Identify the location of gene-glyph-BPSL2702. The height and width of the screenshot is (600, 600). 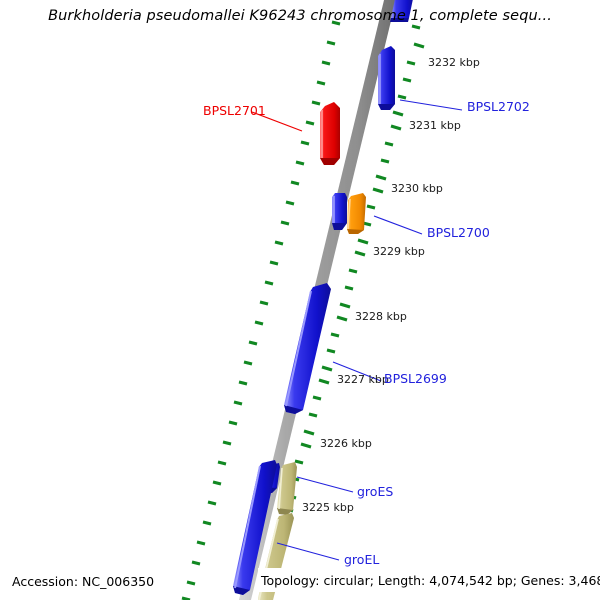
(386, 78).